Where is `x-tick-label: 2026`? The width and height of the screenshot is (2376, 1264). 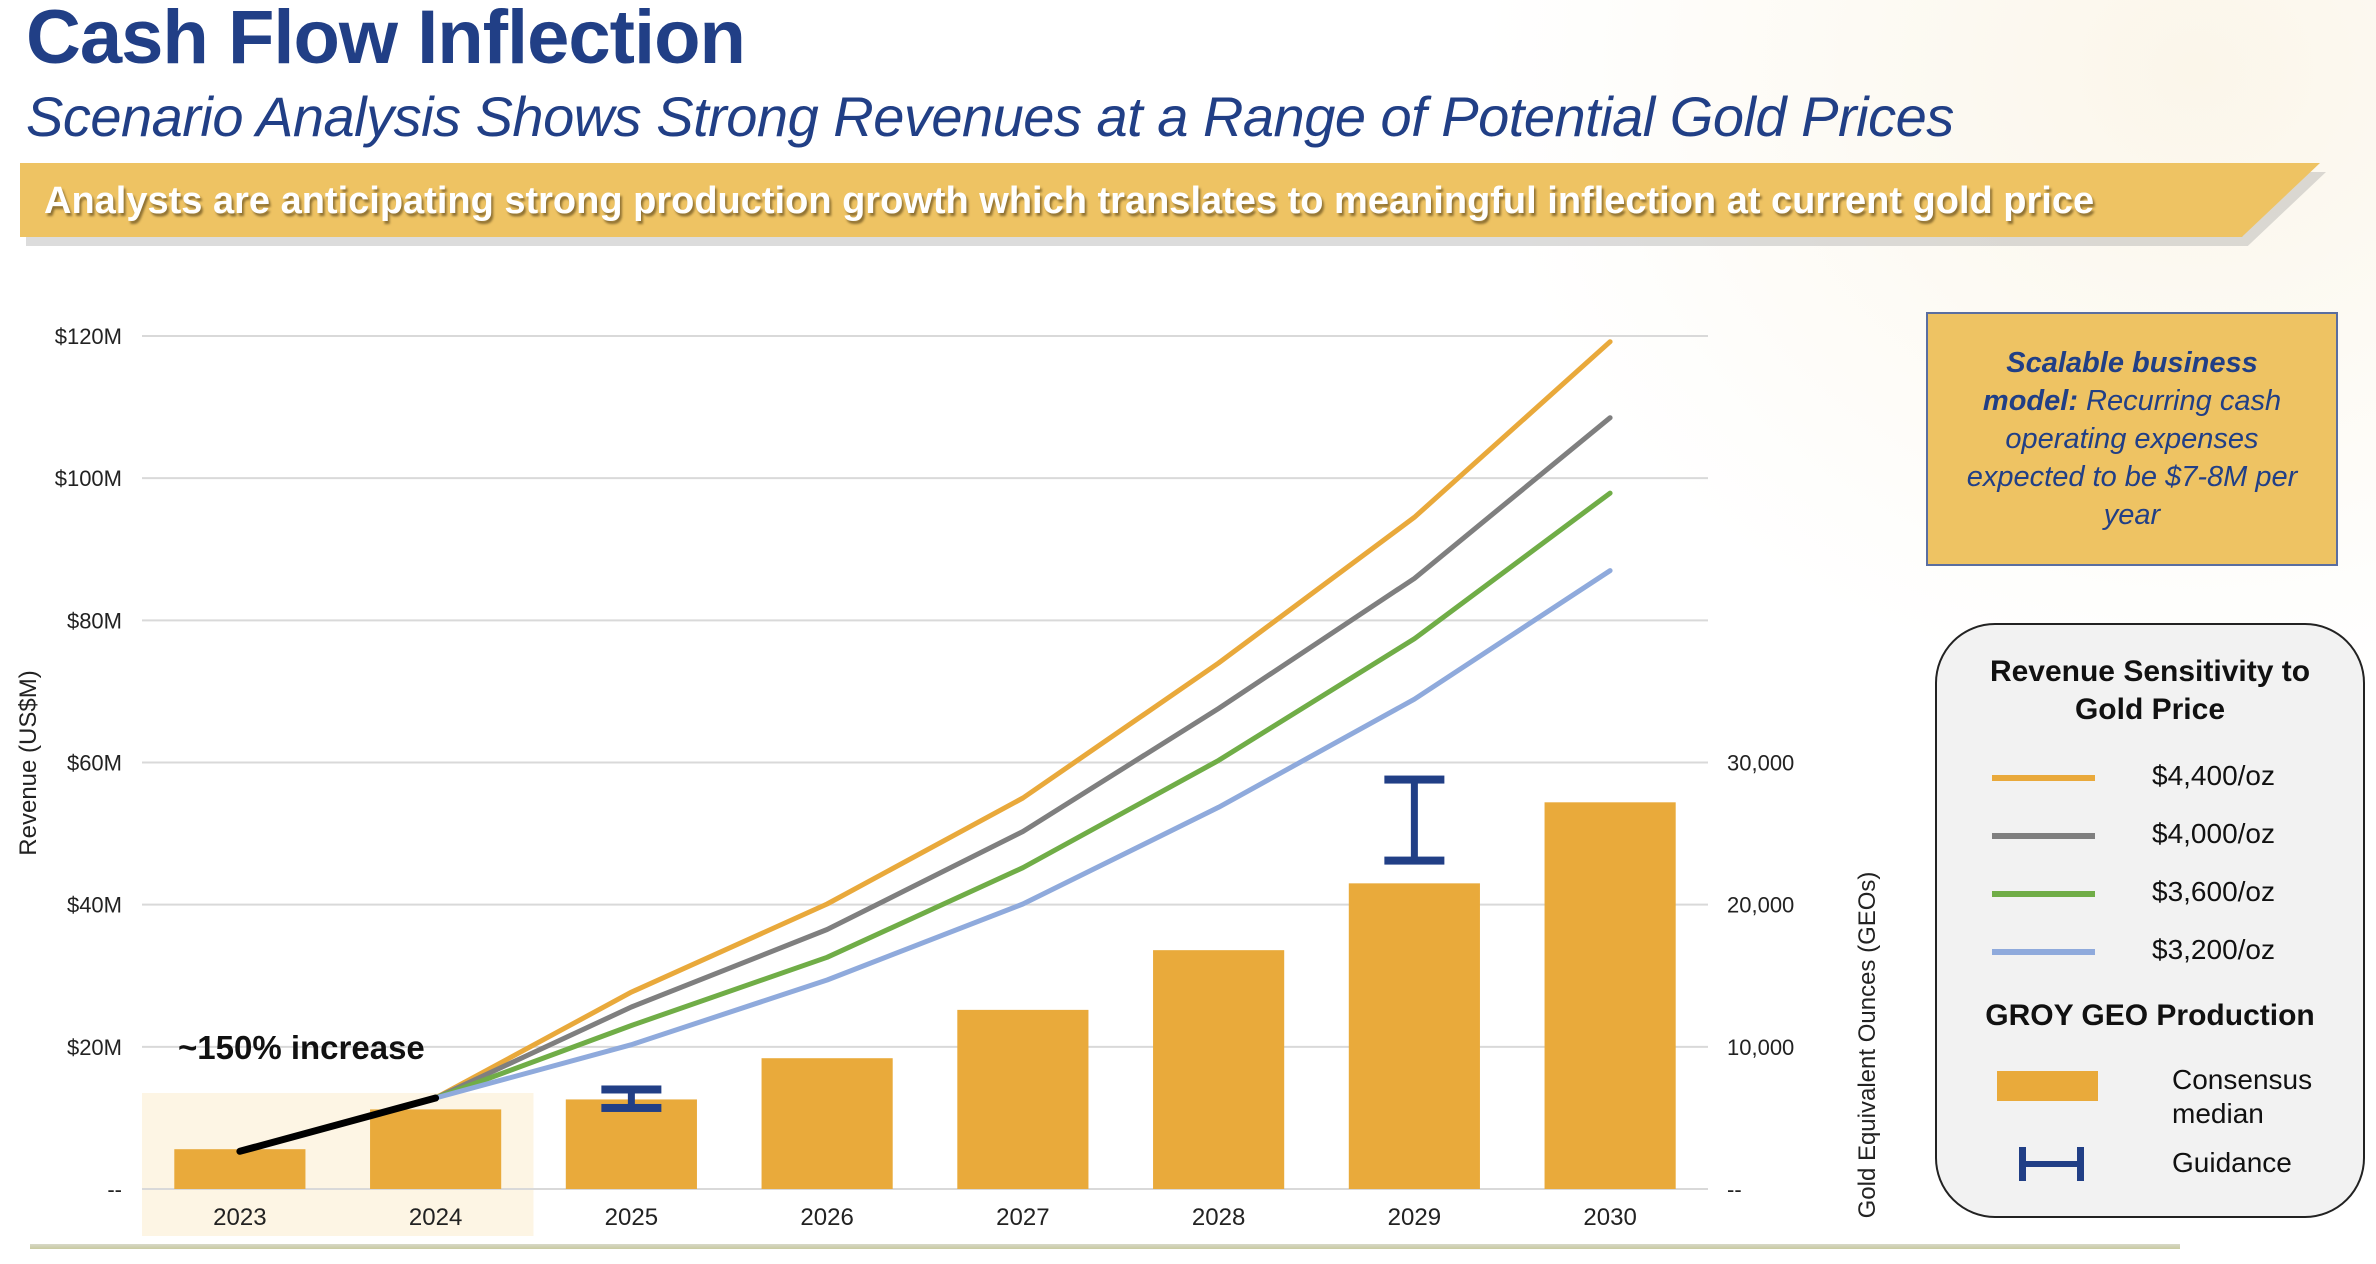
x-tick-label: 2026 is located at coordinates (826, 1217).